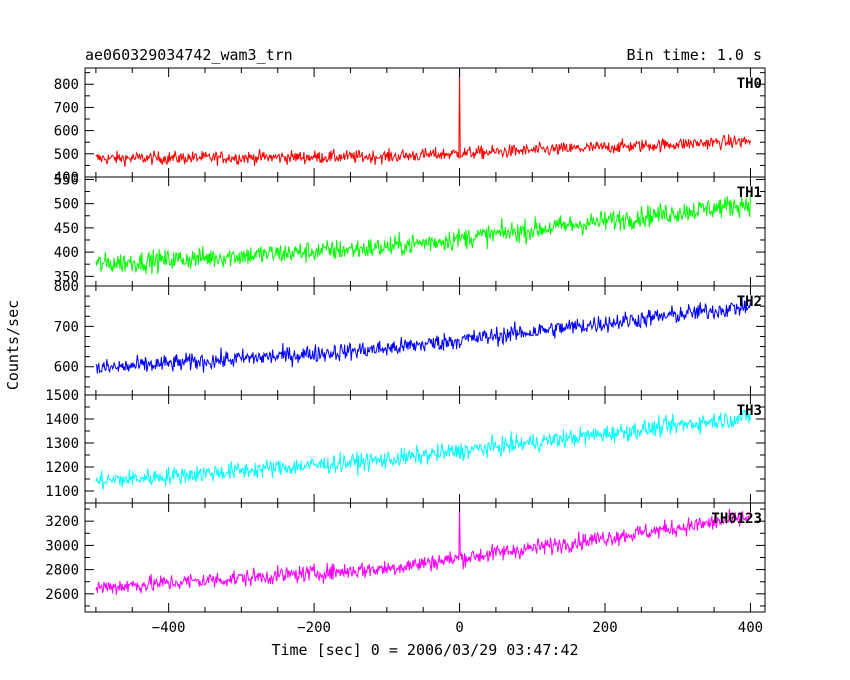  What do you see at coordinates (66, 85) in the screenshot?
I see `y-tick-label-th0: 800` at bounding box center [66, 85].